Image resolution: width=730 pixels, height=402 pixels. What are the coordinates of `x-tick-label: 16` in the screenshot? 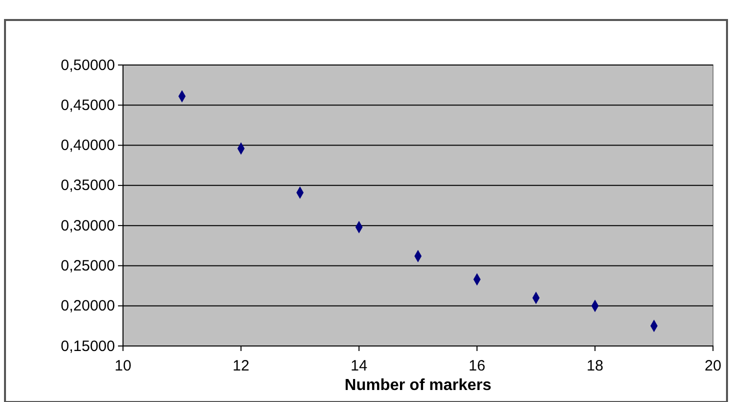 It's located at (477, 366).